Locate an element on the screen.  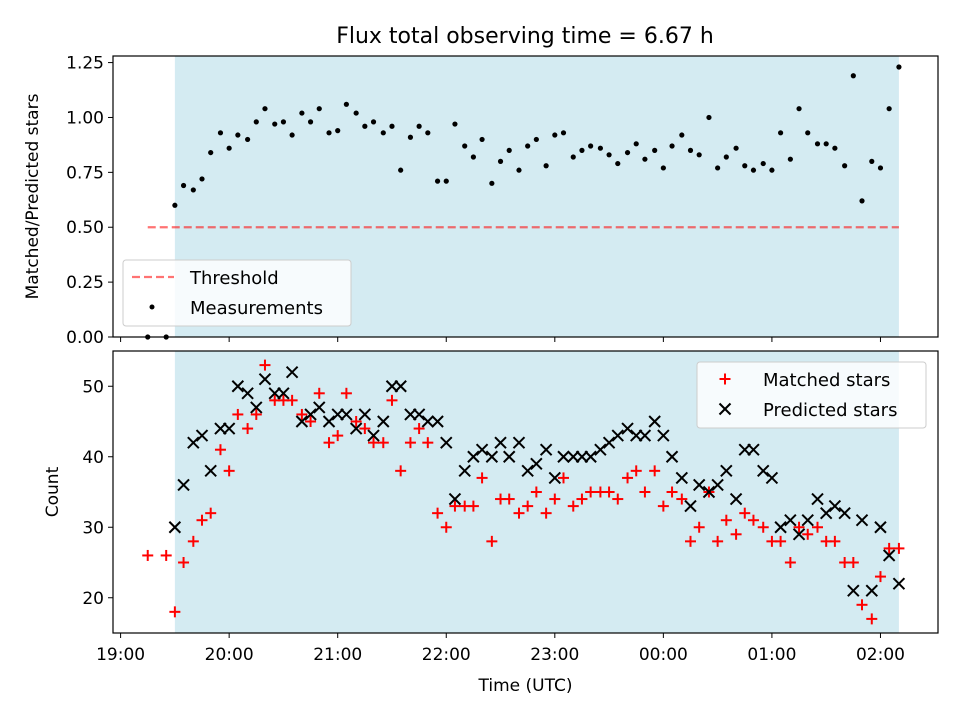
legend-measurements-swatch is located at coordinates (152, 307).